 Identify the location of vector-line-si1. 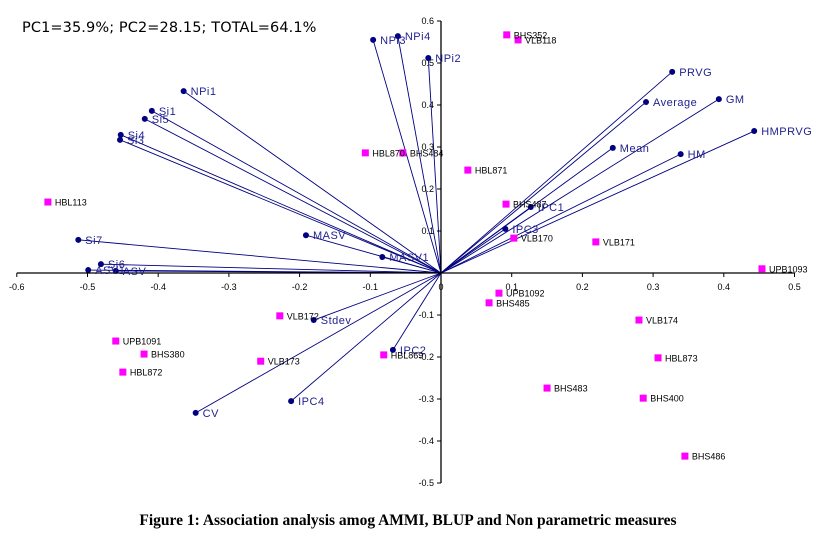
(296, 192).